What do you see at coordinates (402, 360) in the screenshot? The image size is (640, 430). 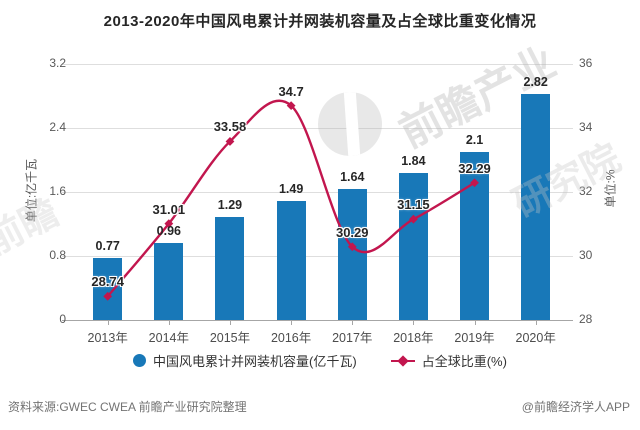 I see `legend-diamond-marker-icon` at bounding box center [402, 360].